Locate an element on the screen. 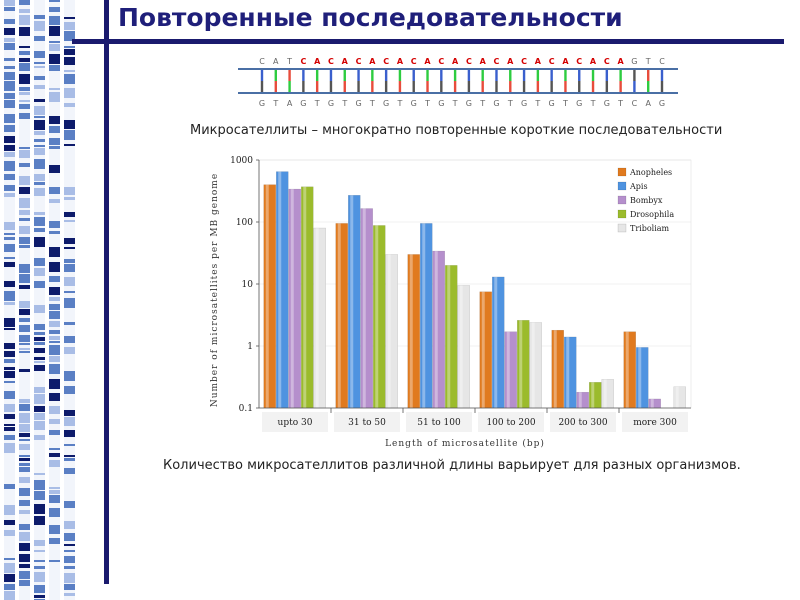 Image resolution: width=800 pixels, height=600 pixels. dna-bottom-backbone is located at coordinates (458, 93).